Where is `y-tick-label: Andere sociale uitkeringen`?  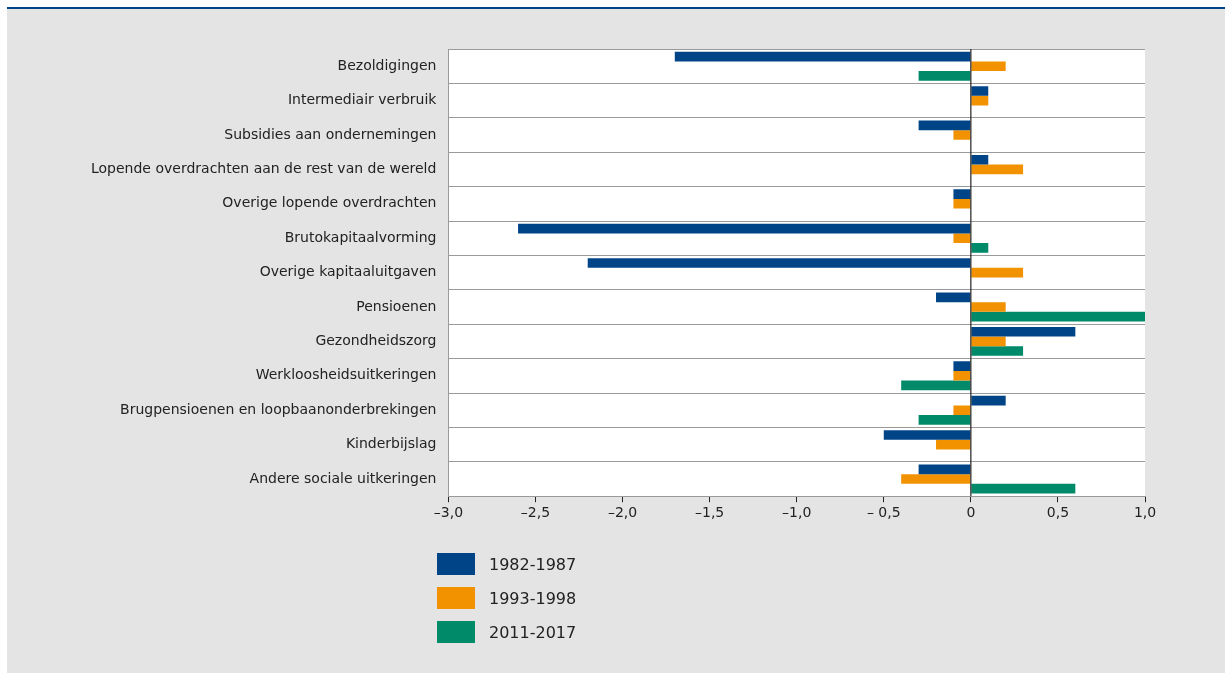 y-tick-label: Andere sociale uitkeringen is located at coordinates (343, 477).